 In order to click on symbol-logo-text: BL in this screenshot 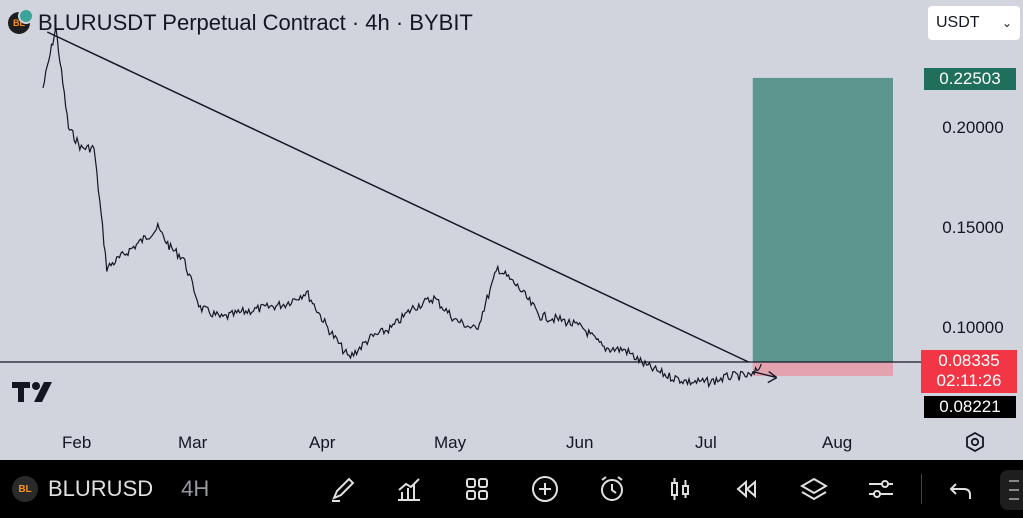, I will do `click(25, 489)`.